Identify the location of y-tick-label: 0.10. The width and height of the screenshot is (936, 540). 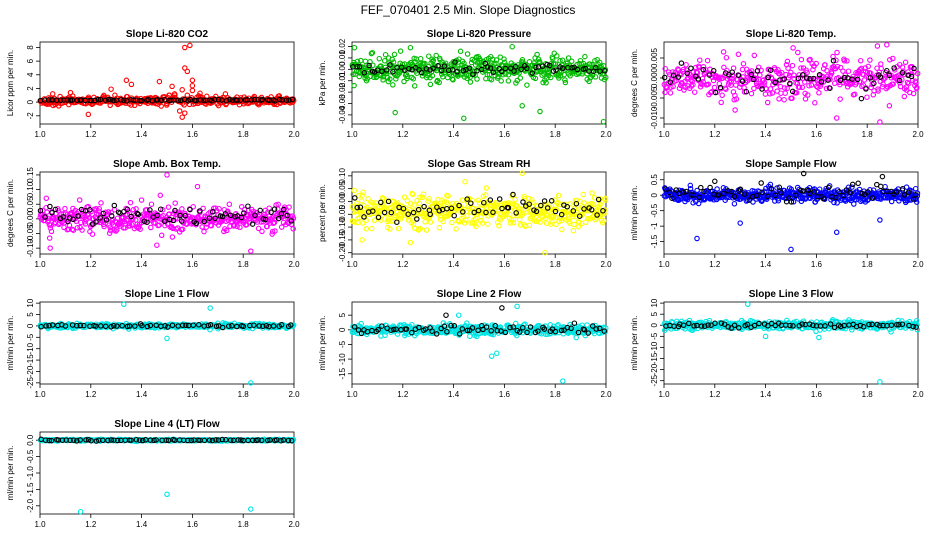
(342, 176).